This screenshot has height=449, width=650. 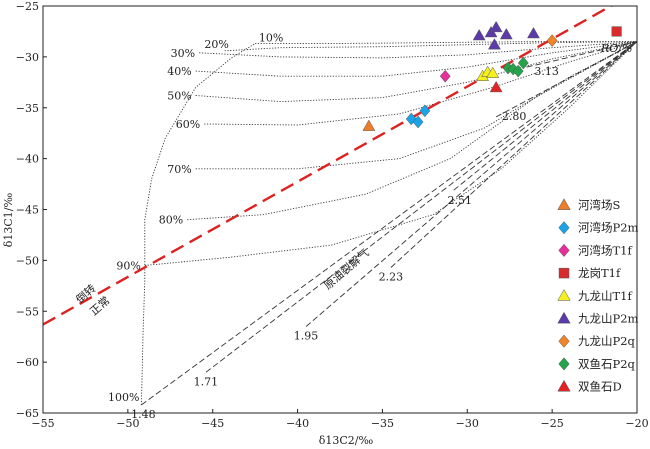 What do you see at coordinates (599, 273) in the screenshot?
I see `legend-label: 龙岗T1f` at bounding box center [599, 273].